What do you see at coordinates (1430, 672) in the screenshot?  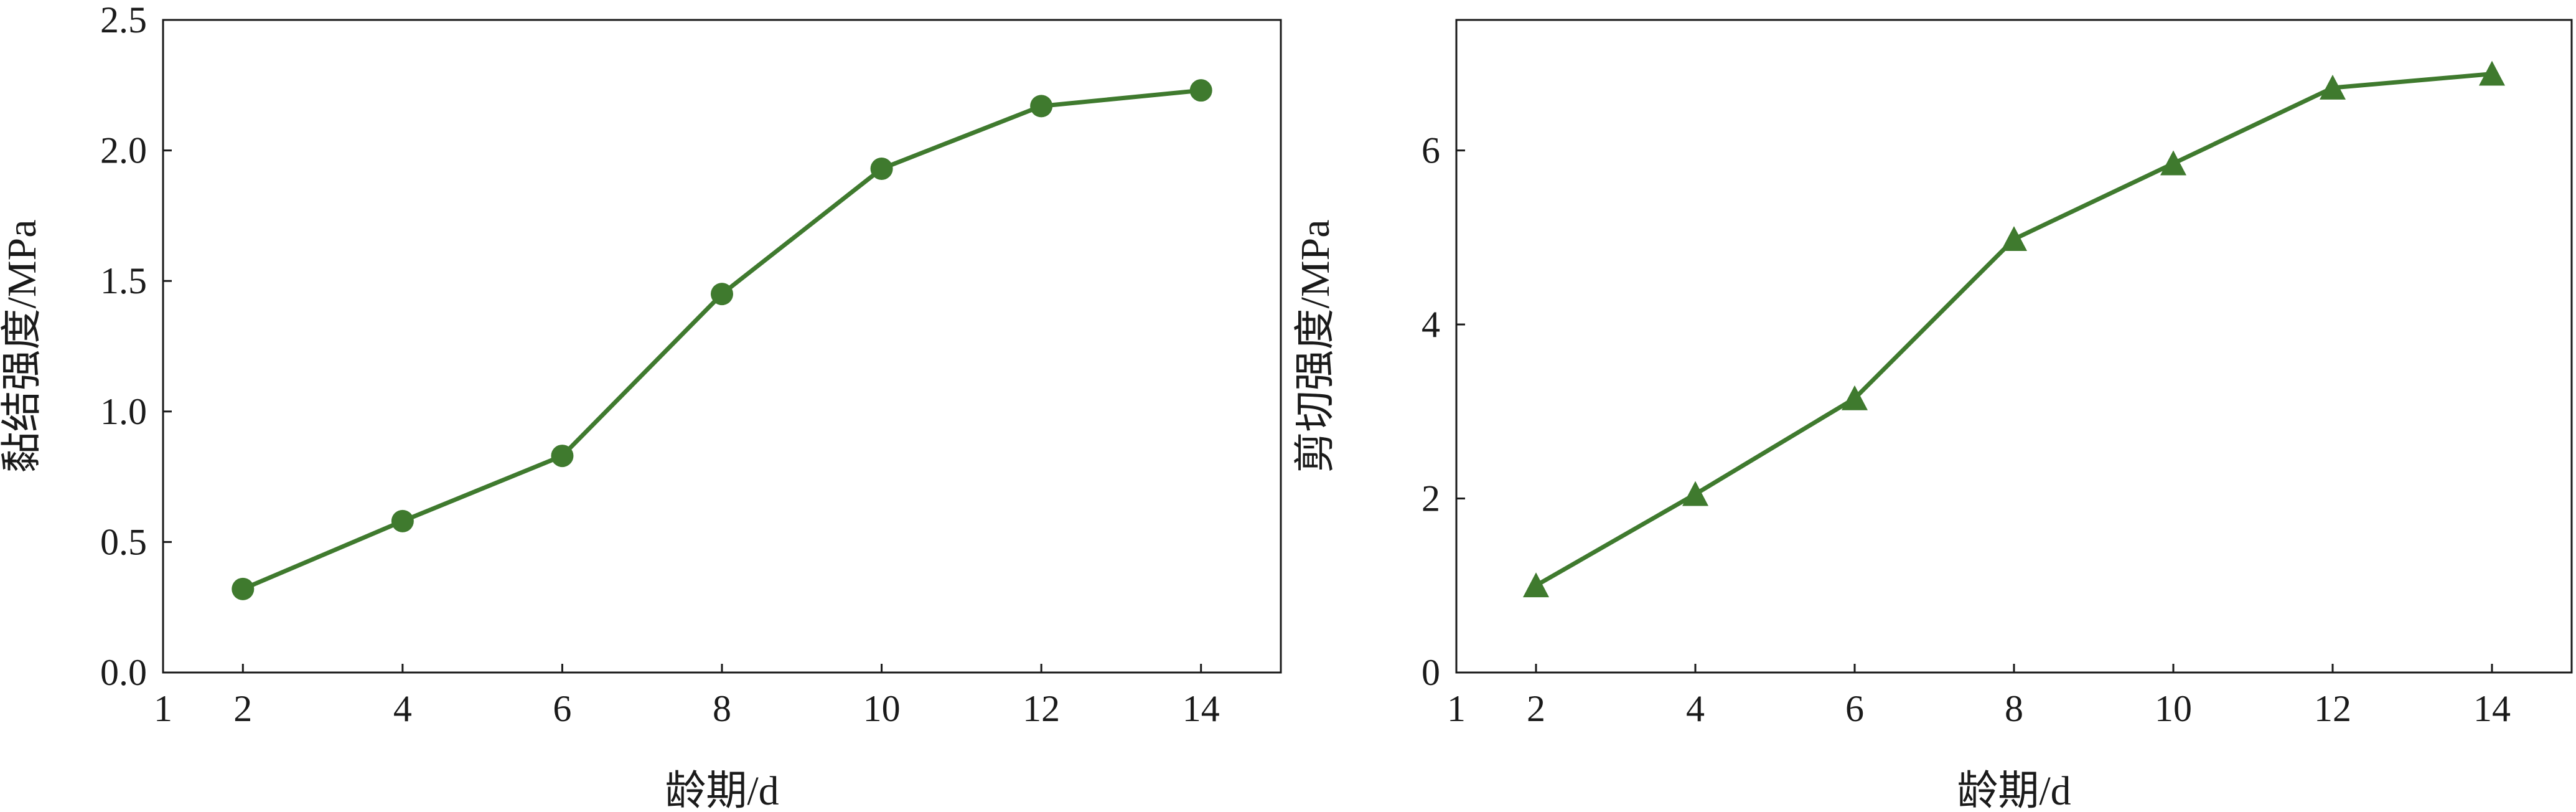 I see `y-tick-label: 0` at bounding box center [1430, 672].